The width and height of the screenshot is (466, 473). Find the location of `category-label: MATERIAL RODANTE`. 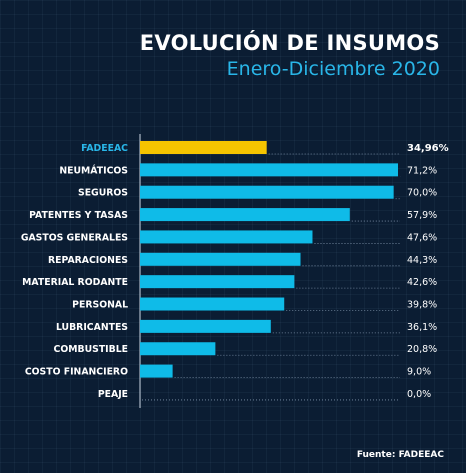

category-label: MATERIAL RODANTE is located at coordinates (75, 282).